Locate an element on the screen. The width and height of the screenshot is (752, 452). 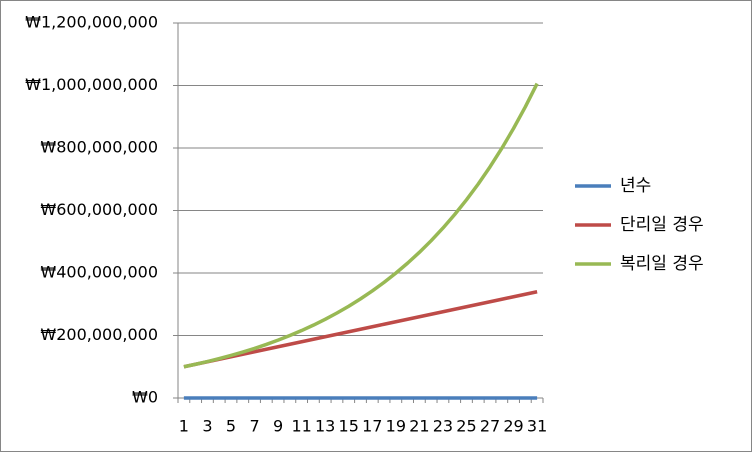
x-tick-label: 15 is located at coordinates (349, 426).